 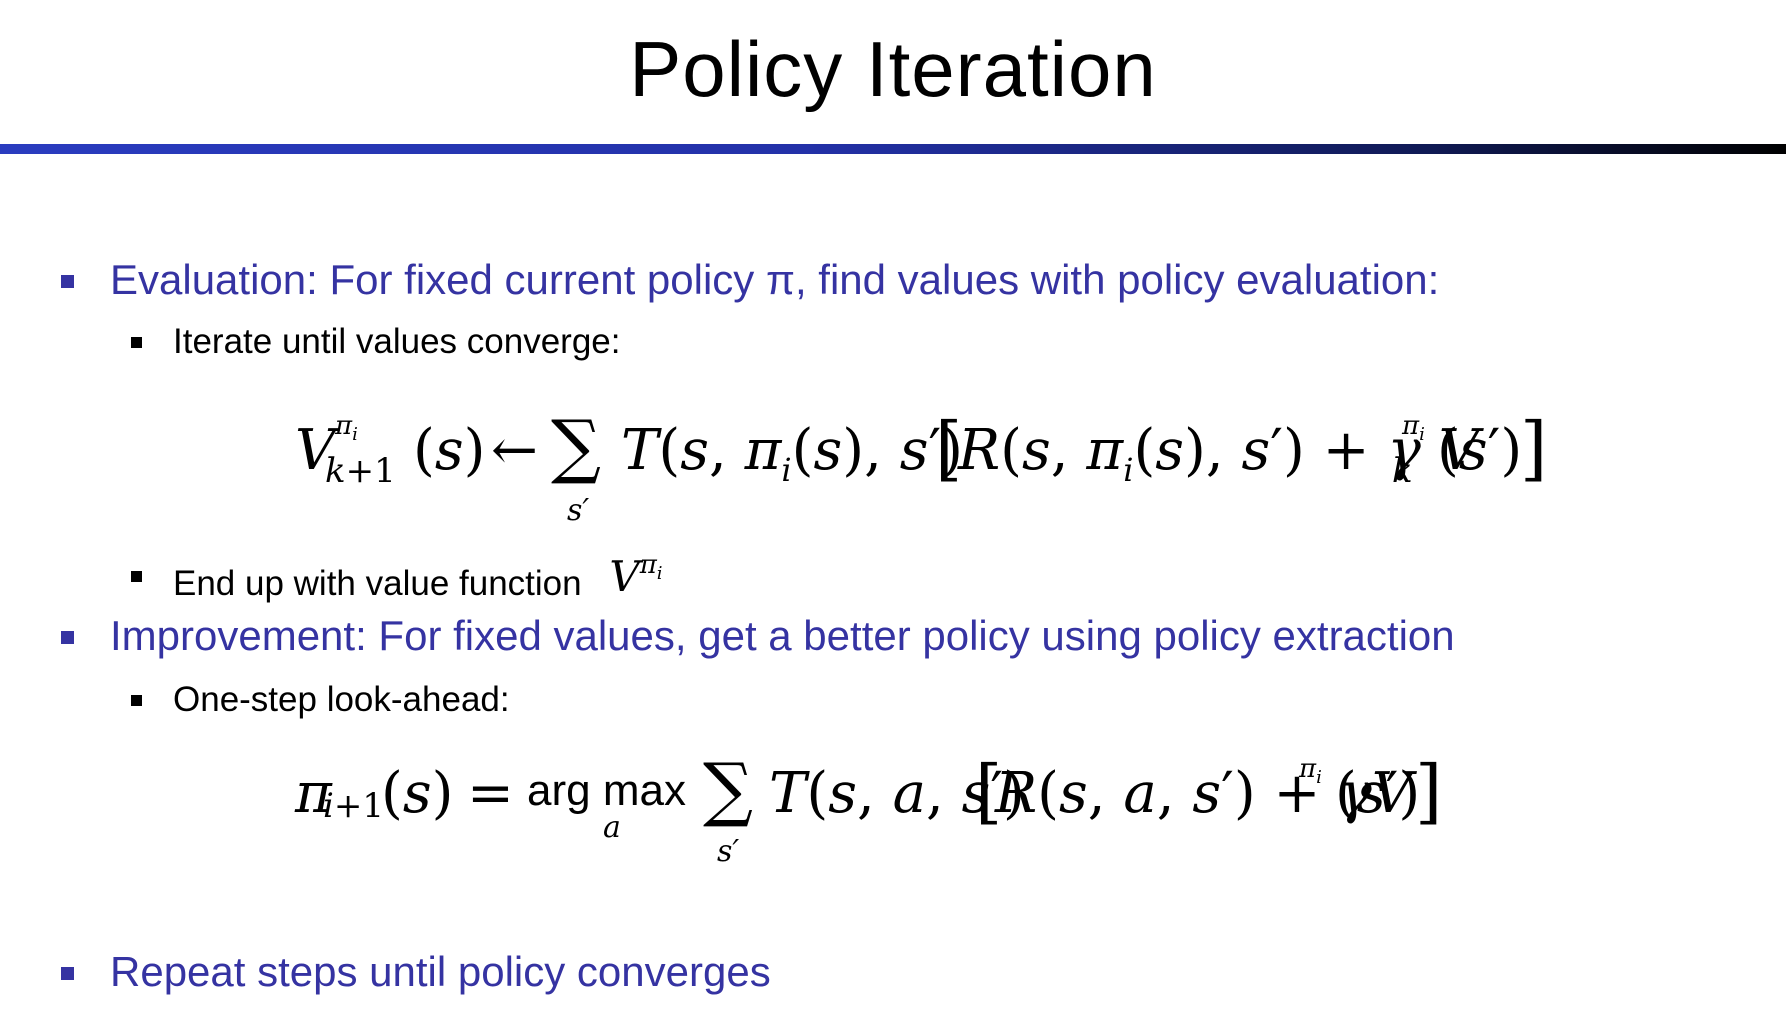 What do you see at coordinates (440, 971) in the screenshot?
I see `bullet-repeat-text: Repeat steps until policy converges` at bounding box center [440, 971].